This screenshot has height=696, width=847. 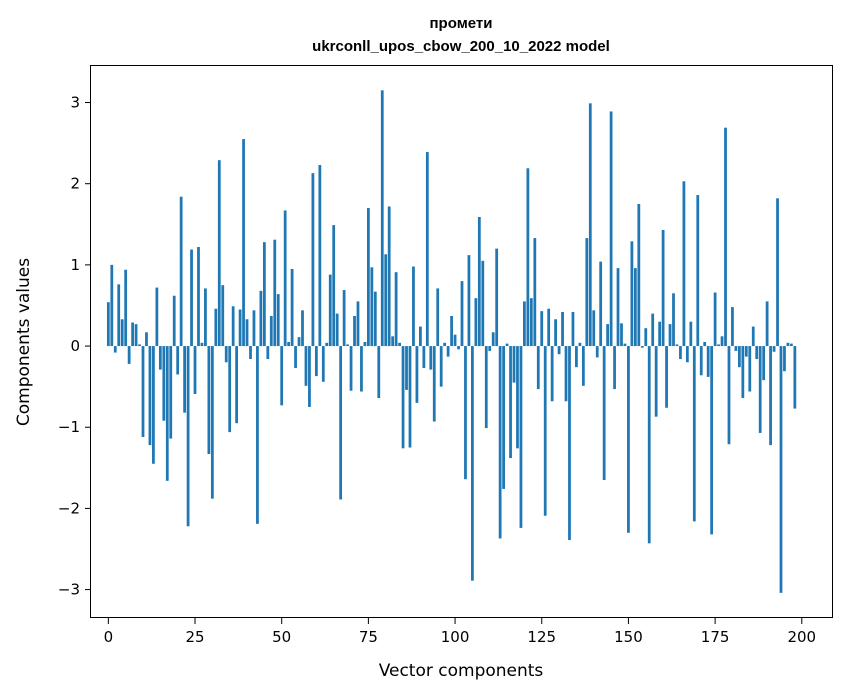 I want to click on x-tick-label: 125, so click(x=541, y=637).